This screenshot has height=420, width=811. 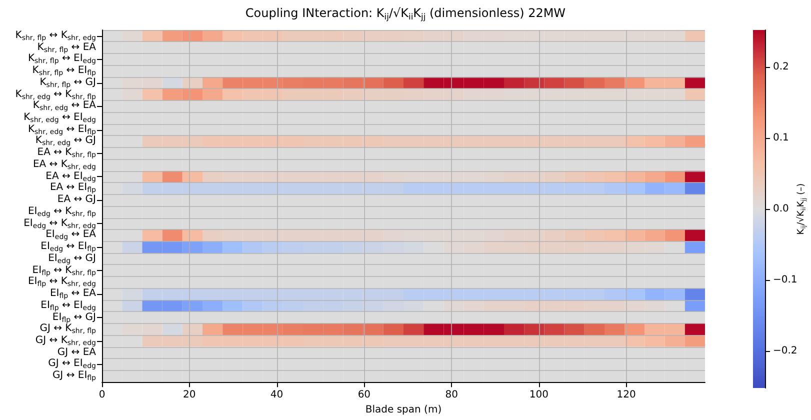 What do you see at coordinates (64, 270) in the screenshot?
I see `y-tick-label: EI$_{flp}$ ↔ K$_{shr, flp}$` at bounding box center [64, 270].